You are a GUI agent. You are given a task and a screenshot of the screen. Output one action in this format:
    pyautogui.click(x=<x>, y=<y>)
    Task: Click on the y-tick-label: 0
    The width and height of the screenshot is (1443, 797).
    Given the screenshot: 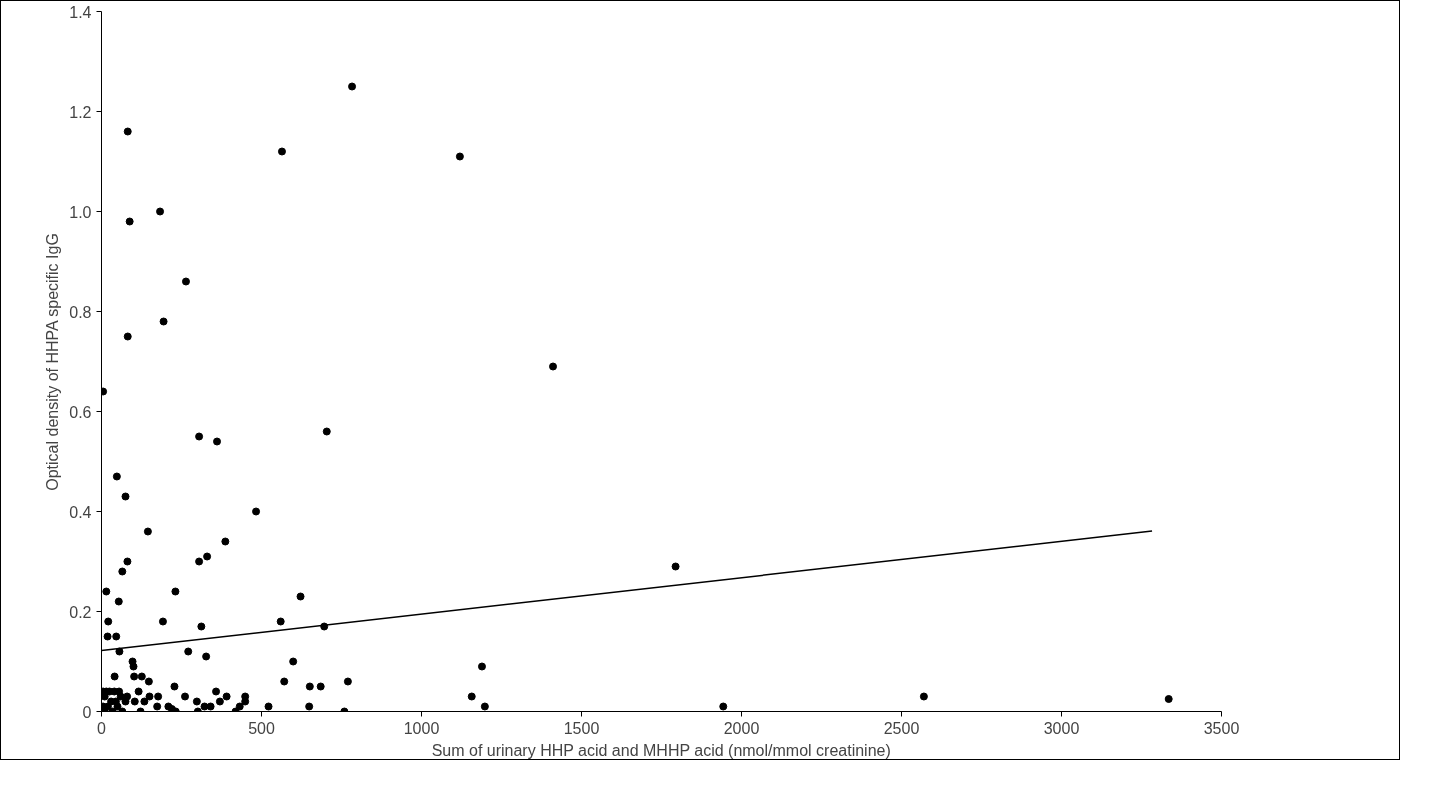 What is the action you would take?
    pyautogui.click(x=87, y=712)
    